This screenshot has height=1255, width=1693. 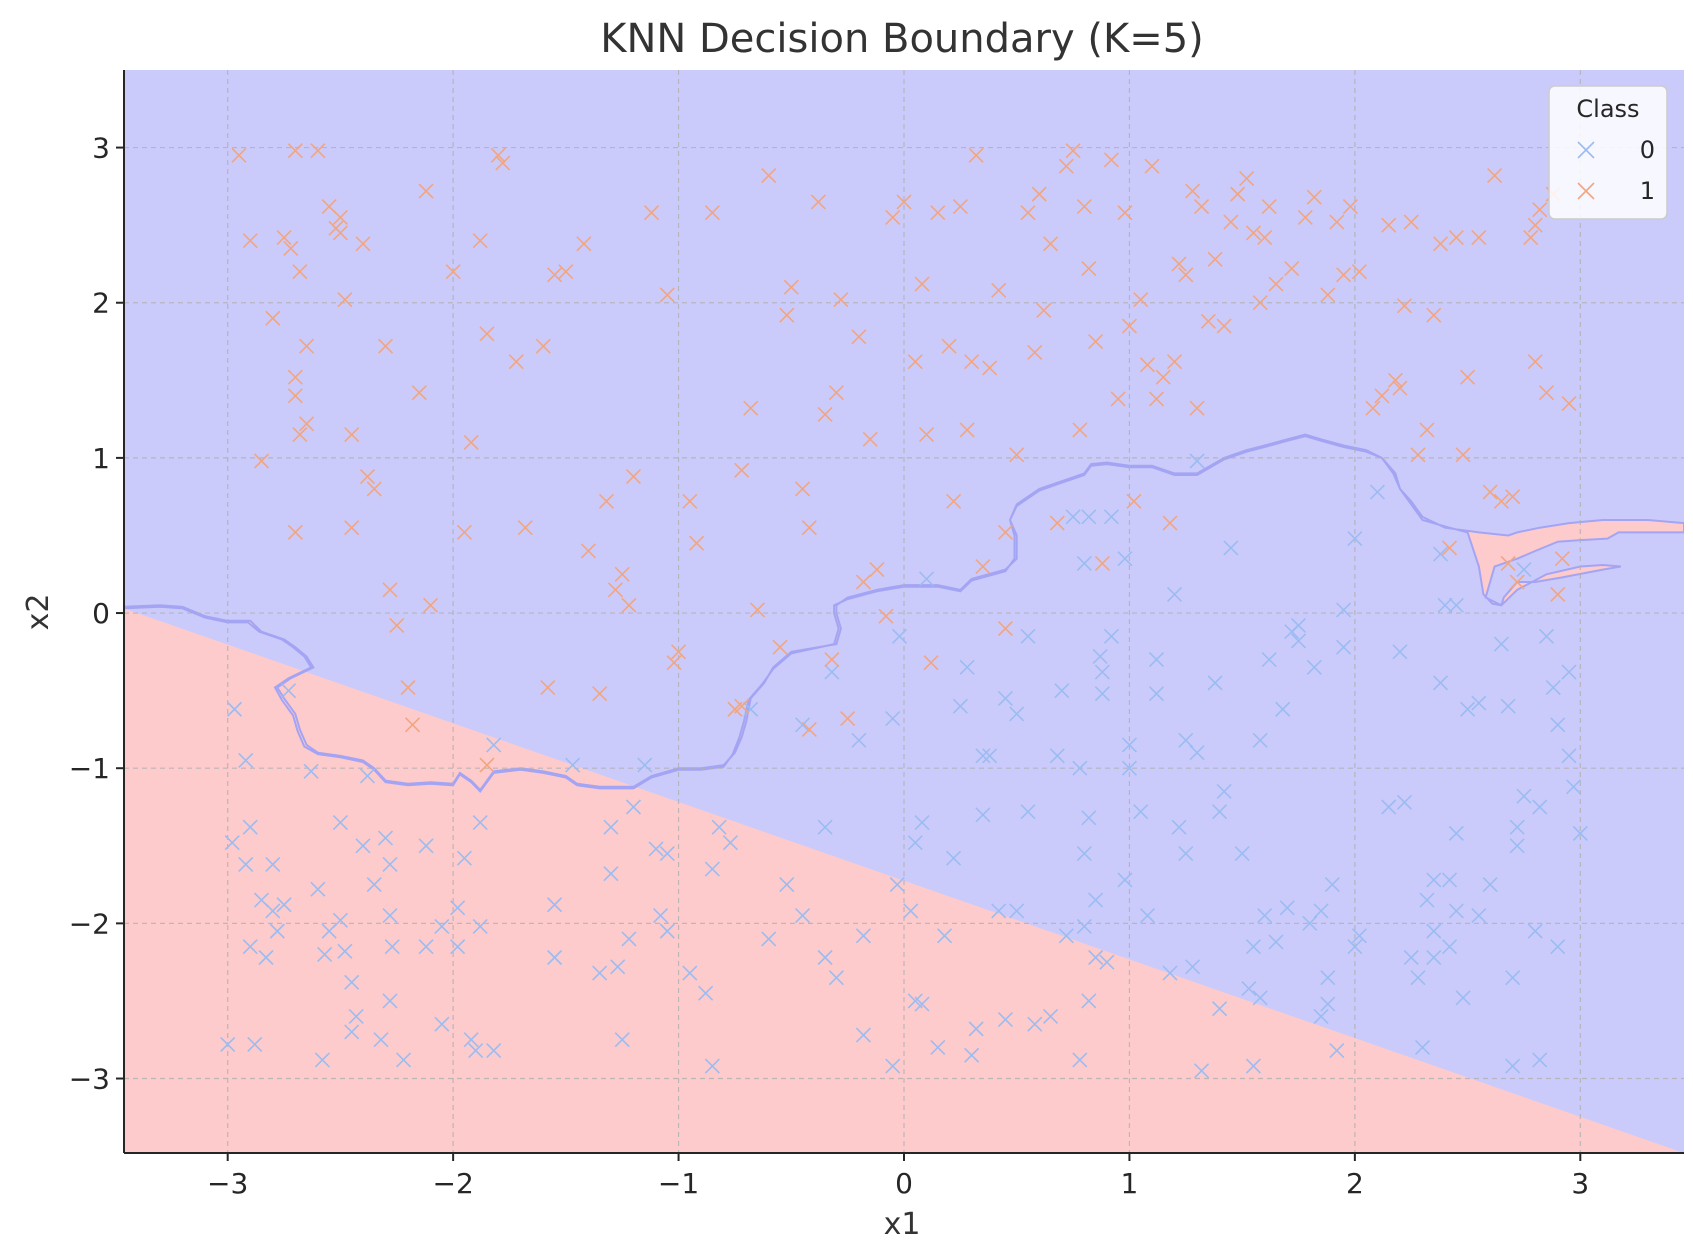 What do you see at coordinates (1607, 109) in the screenshot?
I see `legend-title: Class` at bounding box center [1607, 109].